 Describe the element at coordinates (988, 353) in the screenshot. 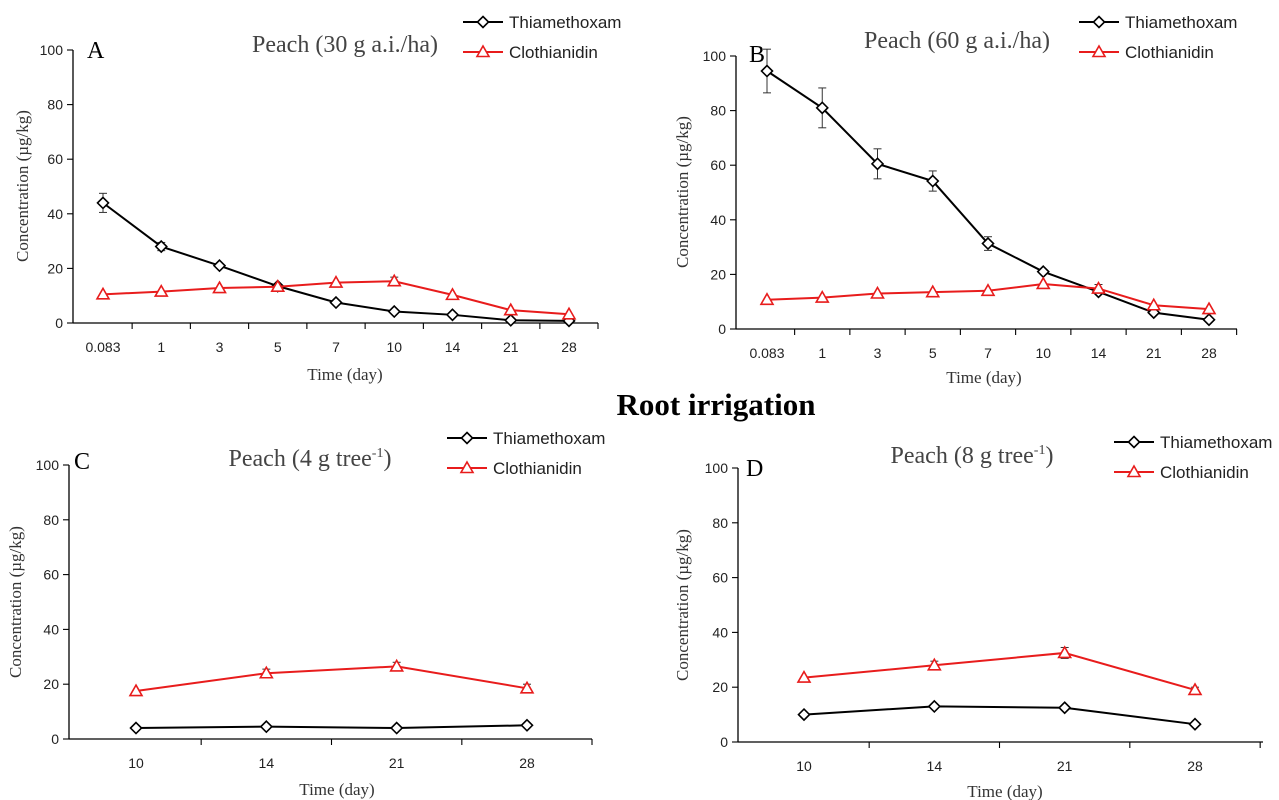

I see `x-tick-label: 7` at that location.